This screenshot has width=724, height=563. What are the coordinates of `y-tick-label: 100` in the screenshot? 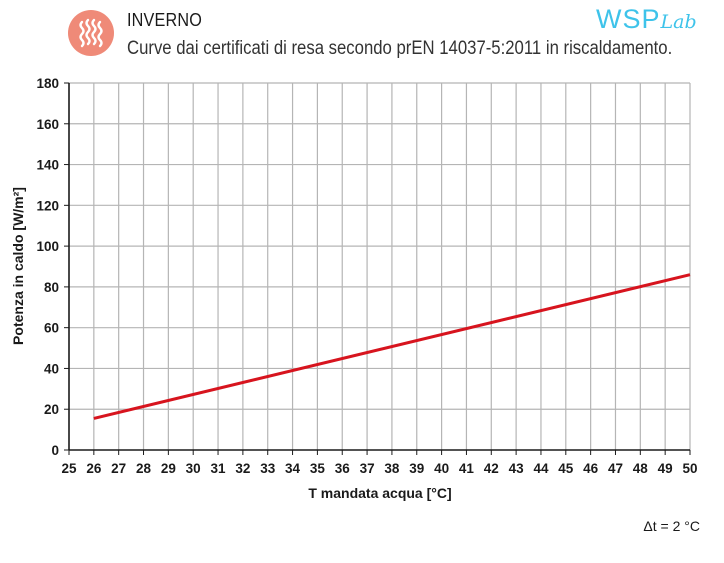 It's located at (47, 246).